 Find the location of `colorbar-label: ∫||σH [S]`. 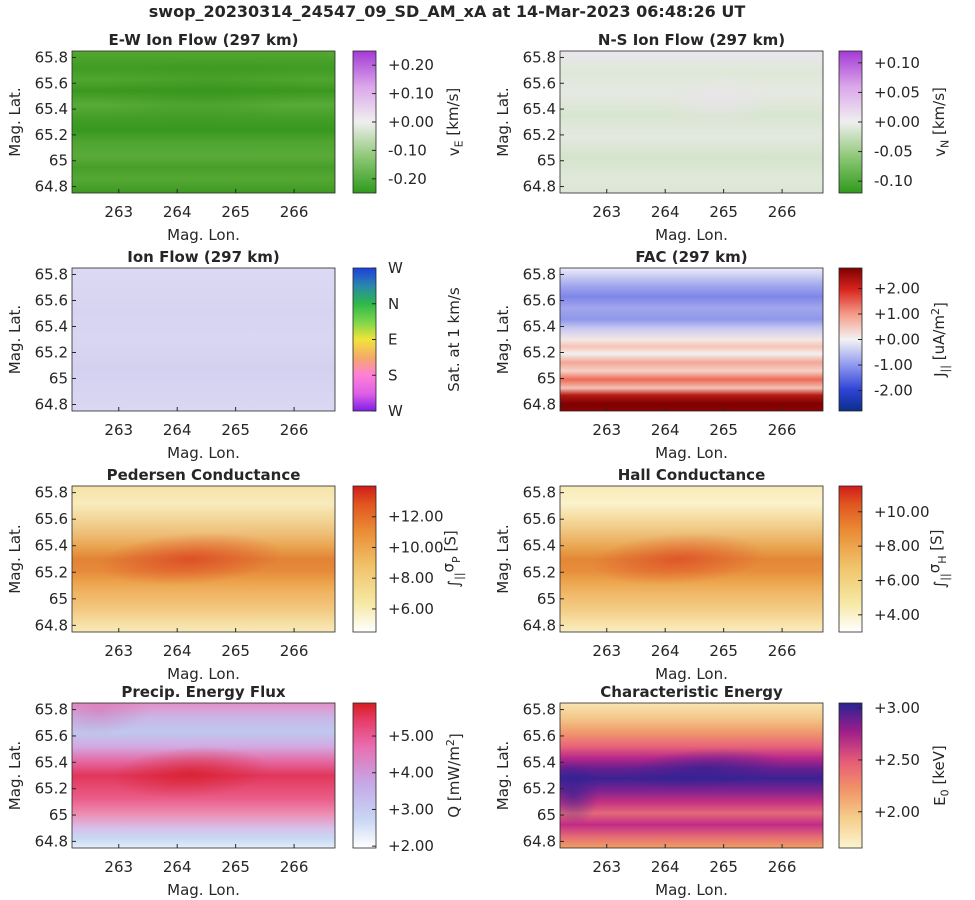

colorbar-label: ∫||σH [S] is located at coordinates (938, 558).